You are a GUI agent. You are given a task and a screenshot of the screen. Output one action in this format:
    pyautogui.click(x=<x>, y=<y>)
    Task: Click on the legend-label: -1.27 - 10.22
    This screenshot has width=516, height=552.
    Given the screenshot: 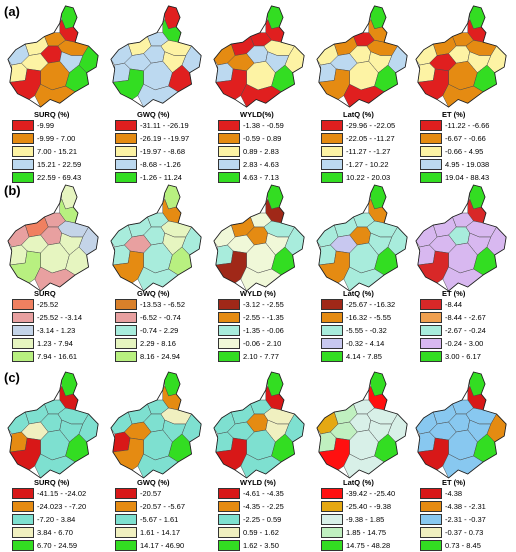 What is the action you would take?
    pyautogui.click(x=367, y=164)
    